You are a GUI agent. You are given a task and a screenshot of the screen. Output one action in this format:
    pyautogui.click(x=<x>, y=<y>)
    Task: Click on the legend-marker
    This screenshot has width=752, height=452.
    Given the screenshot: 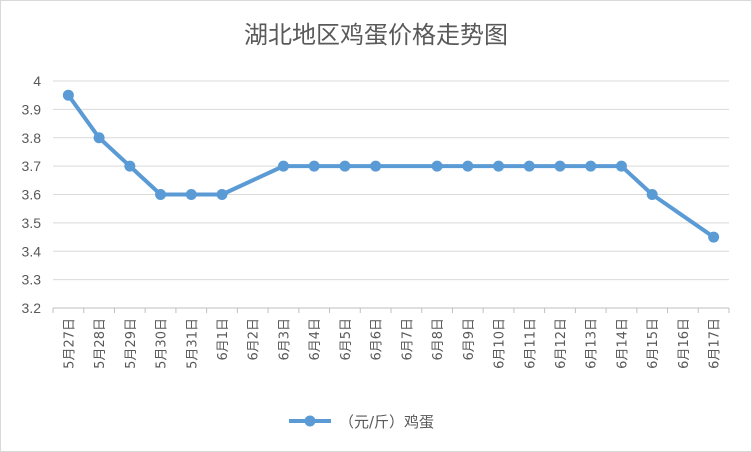 What is the action you would take?
    pyautogui.click(x=310, y=421)
    